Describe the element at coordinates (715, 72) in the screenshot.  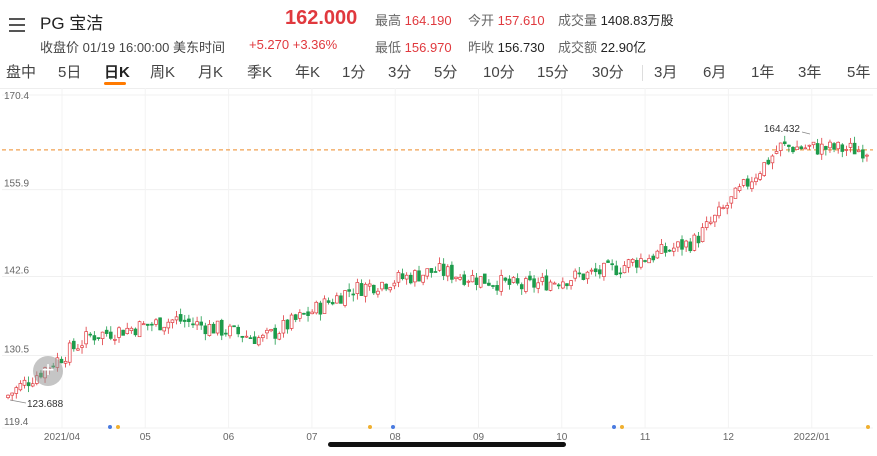
I see `tab-6m: 6月` at that location.